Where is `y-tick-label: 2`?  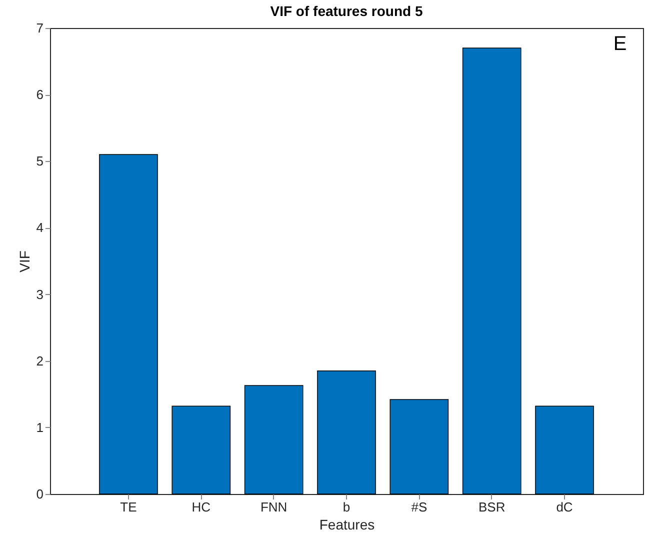
y-tick-label: 2 is located at coordinates (40, 360).